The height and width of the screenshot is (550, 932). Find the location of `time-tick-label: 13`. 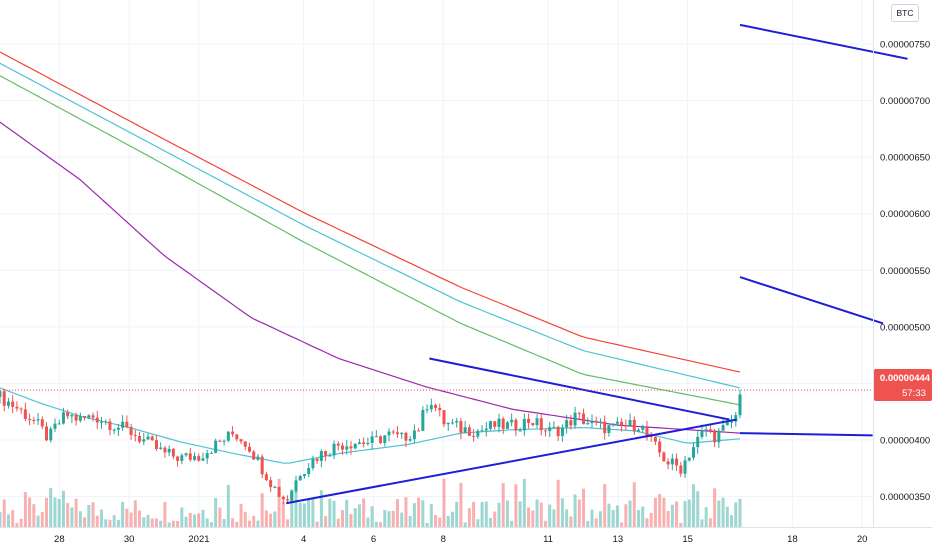

time-tick-label: 13 is located at coordinates (618, 539).